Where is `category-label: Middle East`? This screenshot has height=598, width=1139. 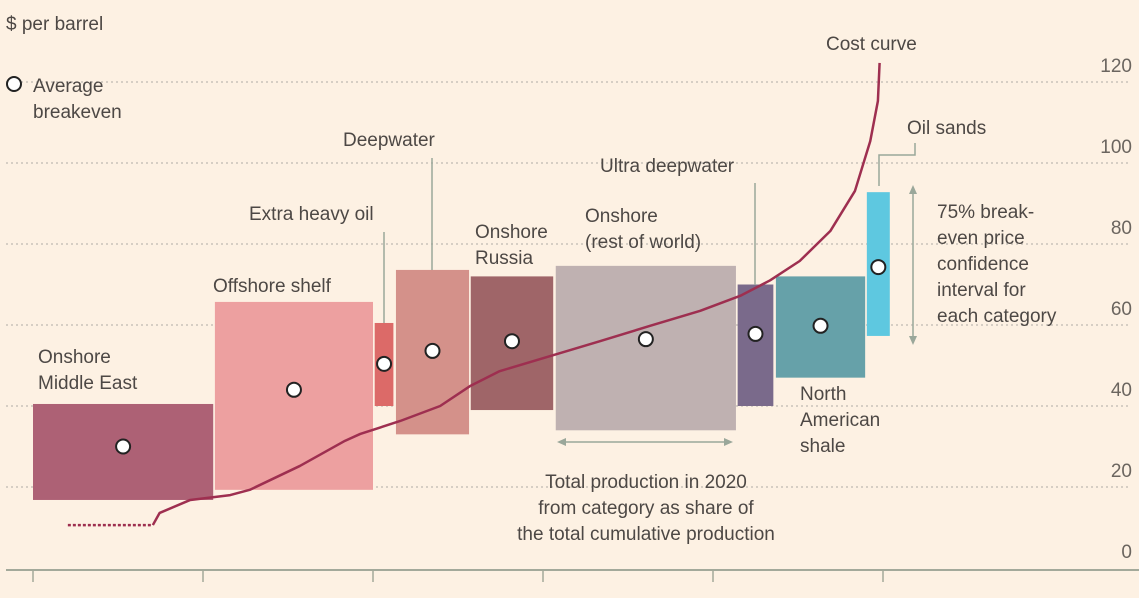
category-label: Middle East is located at coordinates (88, 383).